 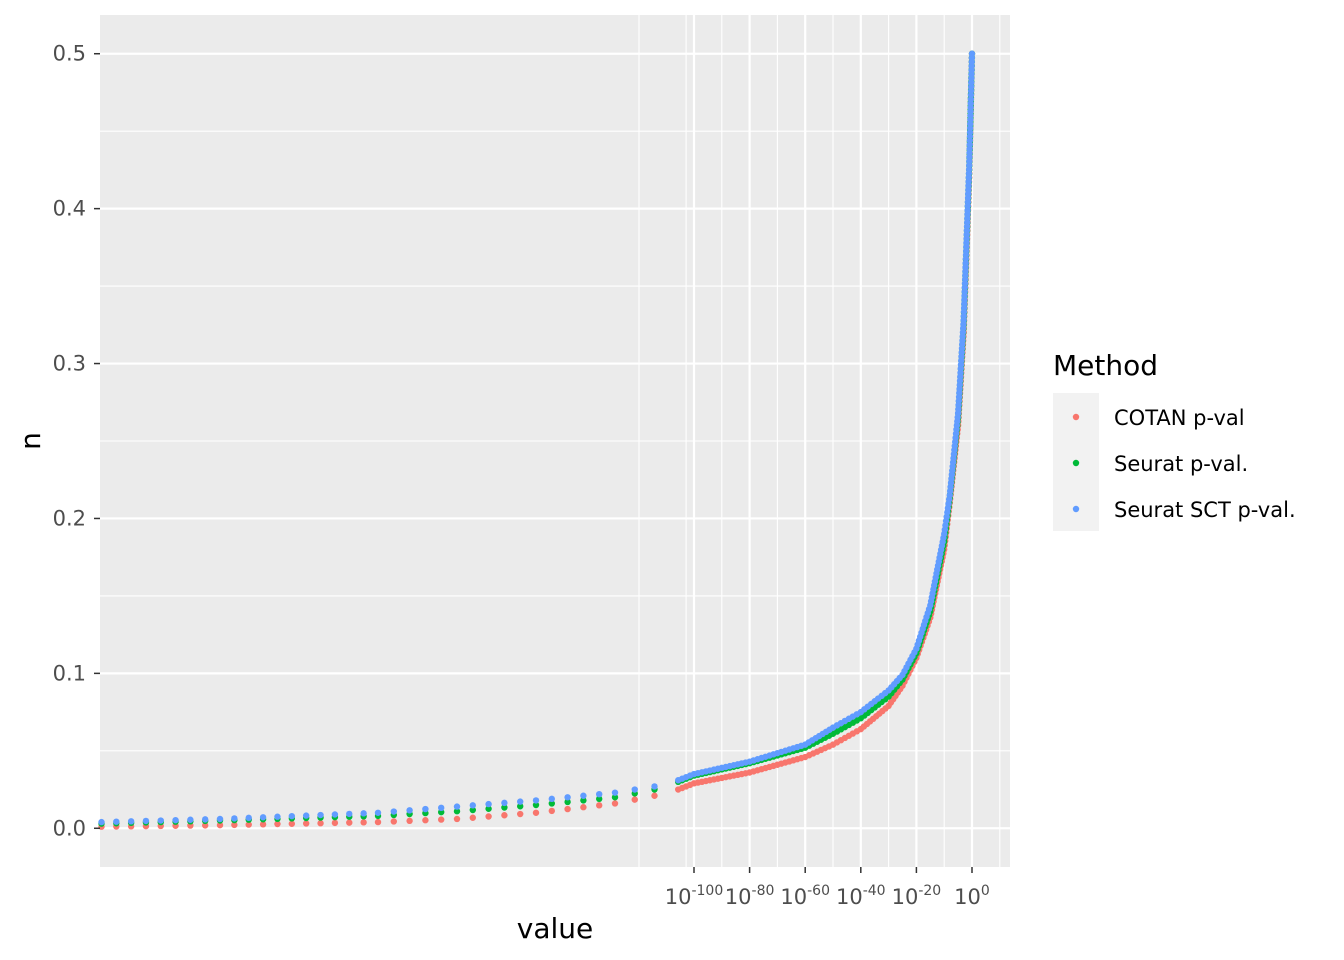 What do you see at coordinates (1105, 365) in the screenshot?
I see `legend-title: Method` at bounding box center [1105, 365].